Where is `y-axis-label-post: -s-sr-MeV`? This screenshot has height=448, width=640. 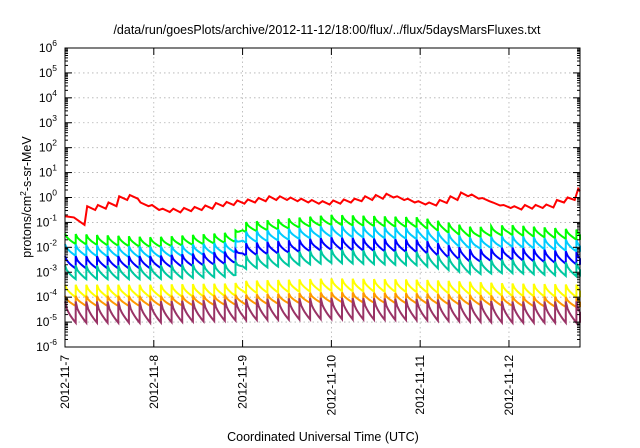 y-axis-label-post: -s-sr-MeV is located at coordinates (27, 164).